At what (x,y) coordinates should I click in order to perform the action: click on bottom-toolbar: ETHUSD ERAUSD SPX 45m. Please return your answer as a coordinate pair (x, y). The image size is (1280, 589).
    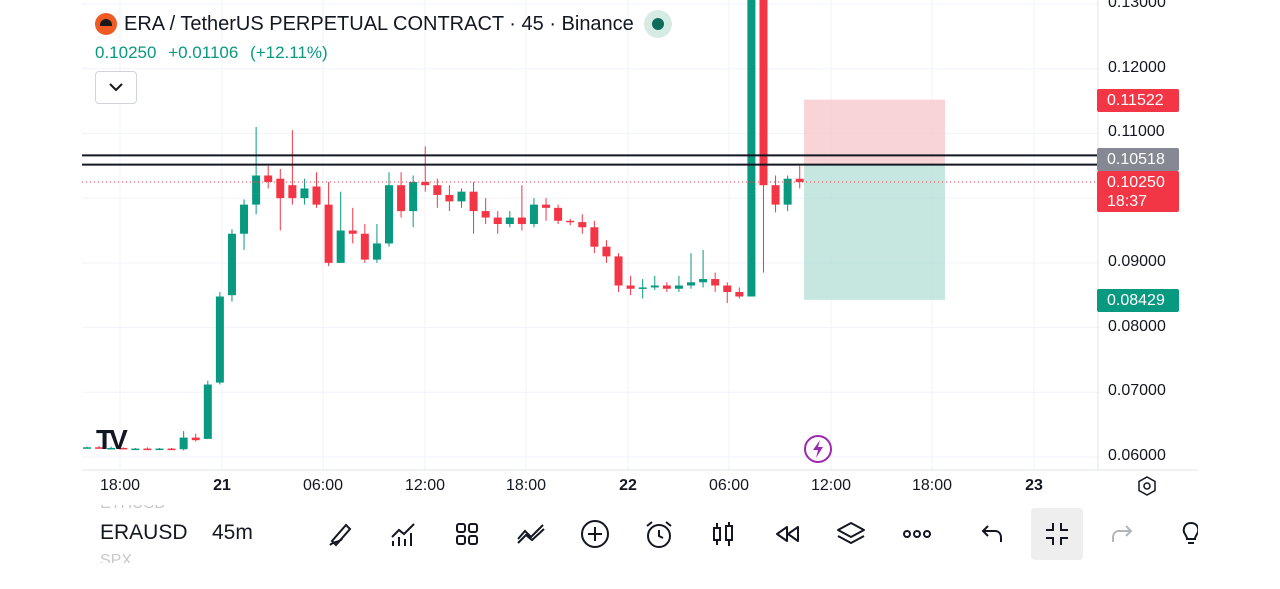
    Looking at the image, I should click on (640, 534).